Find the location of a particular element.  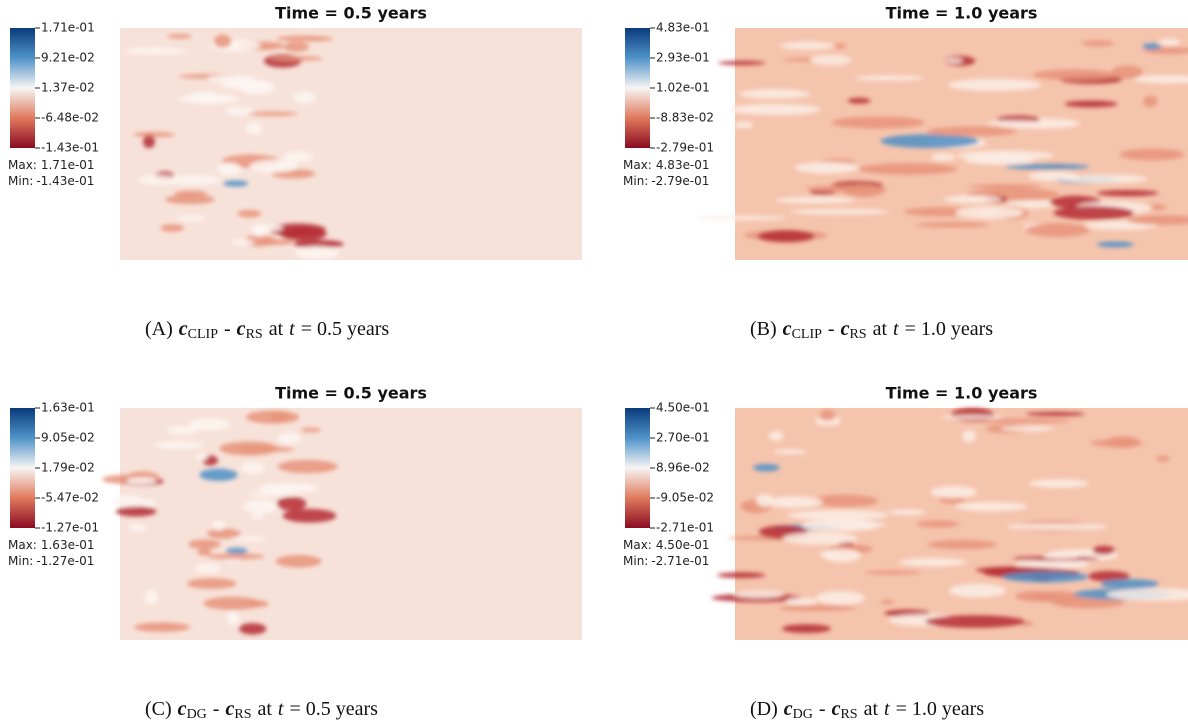

caption: (D) cDG - cRS at t = 1.0 years is located at coordinates (867, 710).